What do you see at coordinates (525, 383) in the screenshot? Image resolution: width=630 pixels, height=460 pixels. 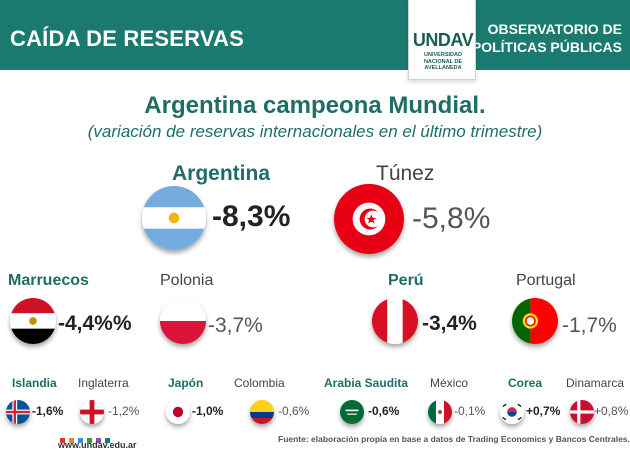 I see `country-name-korea: Corea` at bounding box center [525, 383].